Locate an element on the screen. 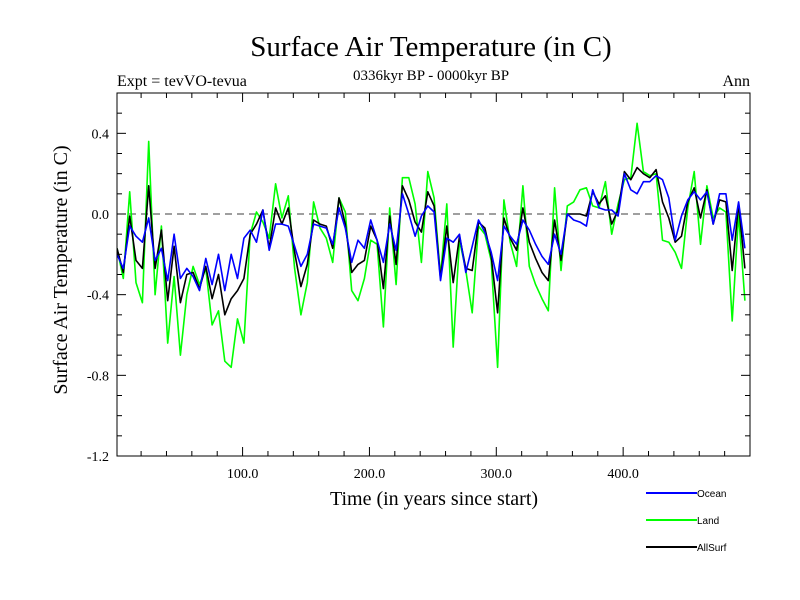  legend-label-ocean: Ocean is located at coordinates (711, 494).